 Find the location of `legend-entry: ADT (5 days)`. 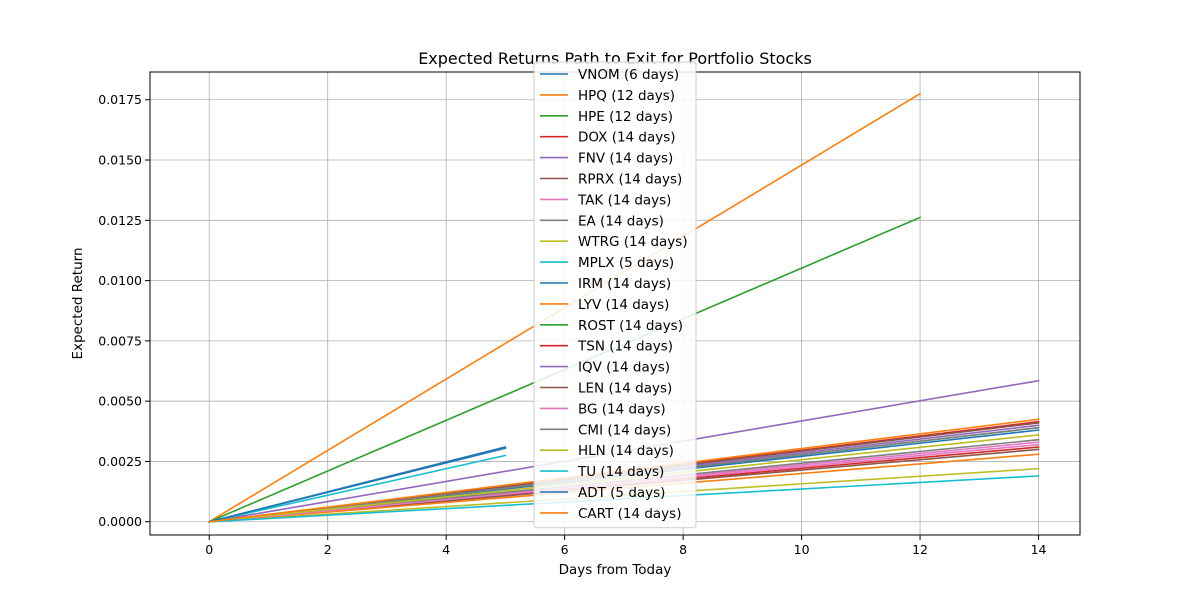

legend-entry: ADT (5 days) is located at coordinates (621, 493).